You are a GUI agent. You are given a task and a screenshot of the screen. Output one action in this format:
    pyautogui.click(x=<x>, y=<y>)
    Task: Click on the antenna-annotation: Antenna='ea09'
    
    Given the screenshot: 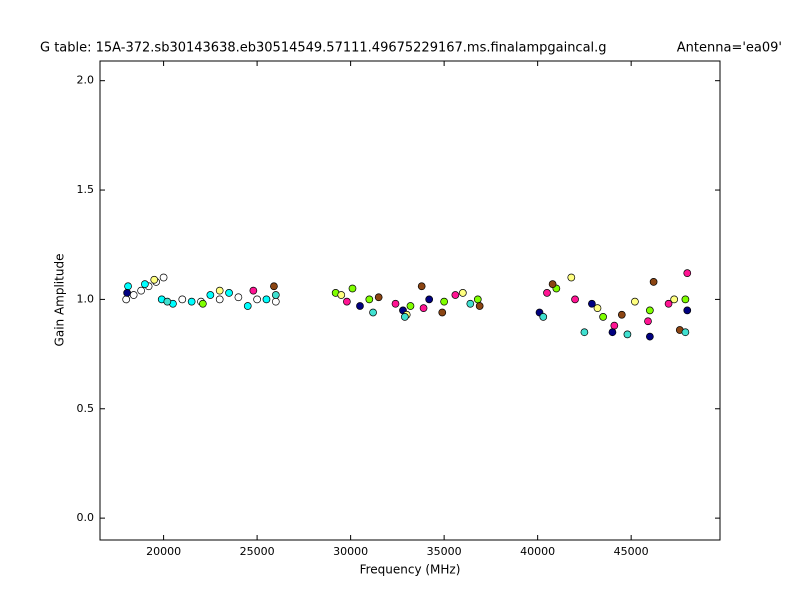 What is the action you would take?
    pyautogui.click(x=729, y=48)
    